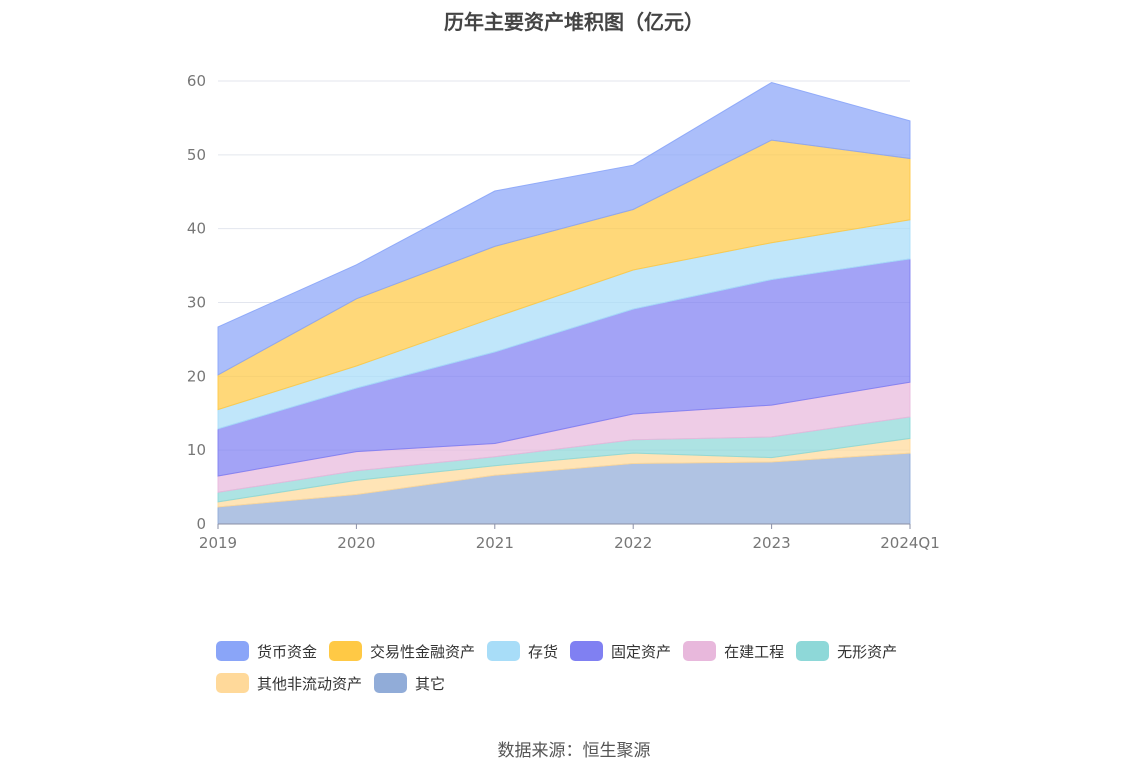 This screenshot has width=1148, height=776. Describe the element at coordinates (633, 543) in the screenshot. I see `x-tick-label: 2022` at that location.